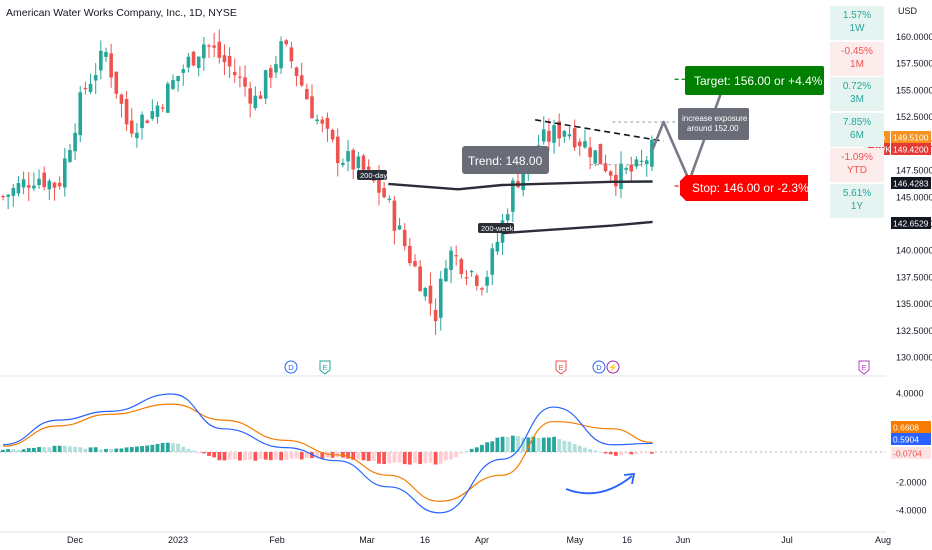 The width and height of the screenshot is (932, 550). I want to click on price-tick-label: 157.5000, so click(914, 64).